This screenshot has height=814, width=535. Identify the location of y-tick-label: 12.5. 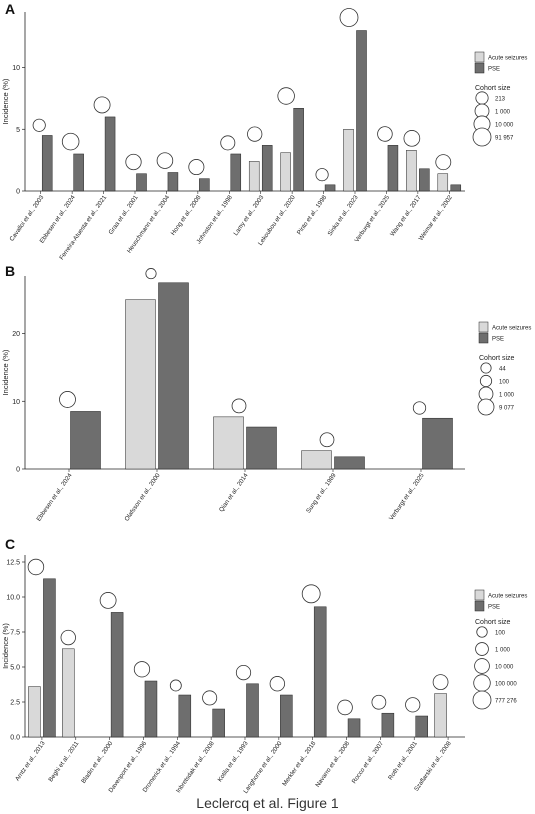
(13, 563).